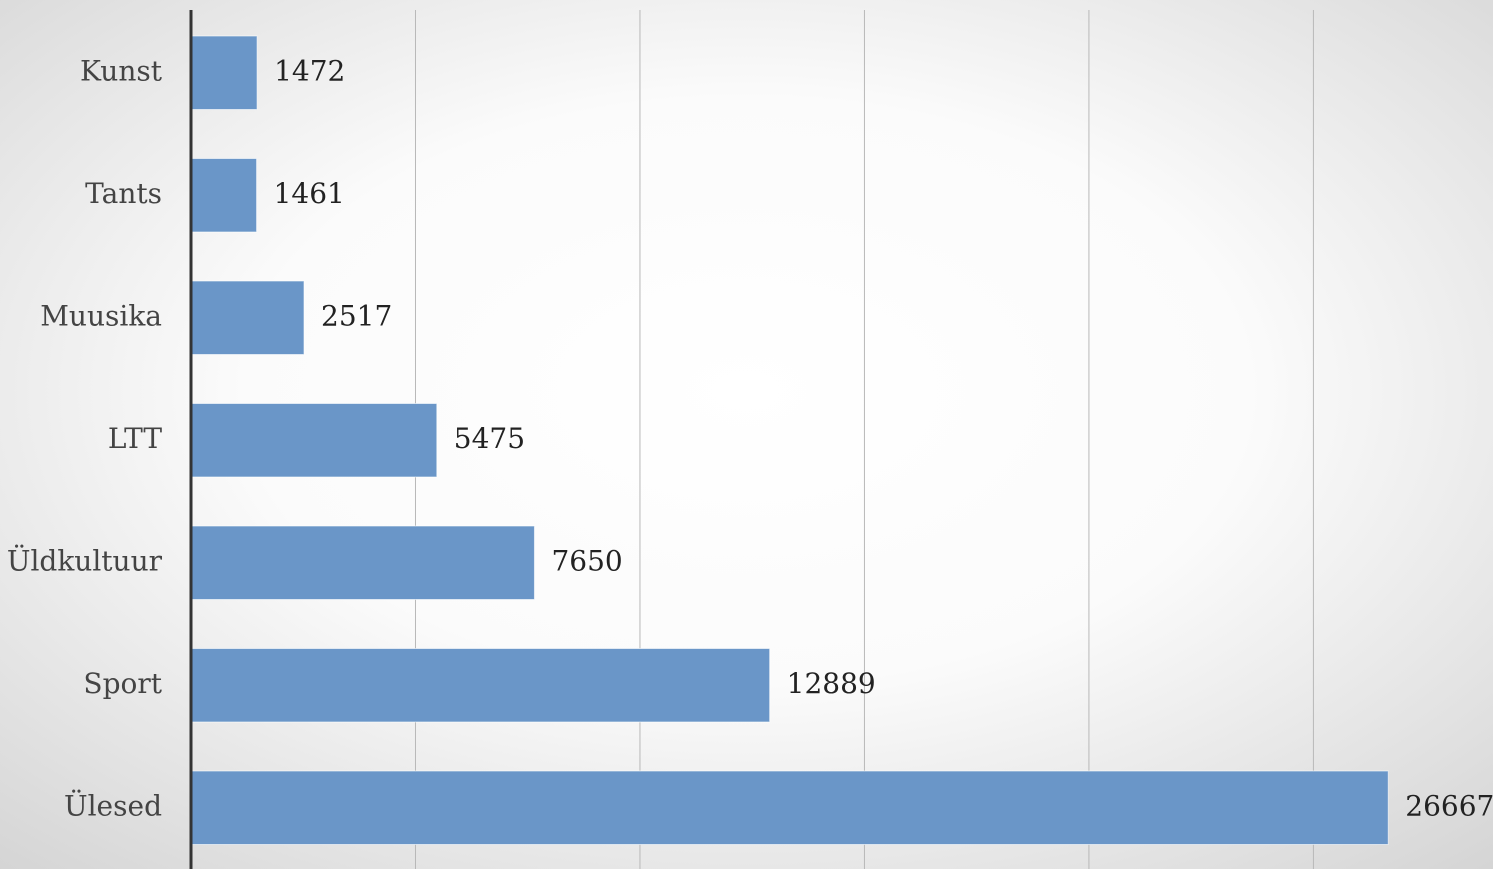  I want to click on y-tick-label: Muusika, so click(101, 315).